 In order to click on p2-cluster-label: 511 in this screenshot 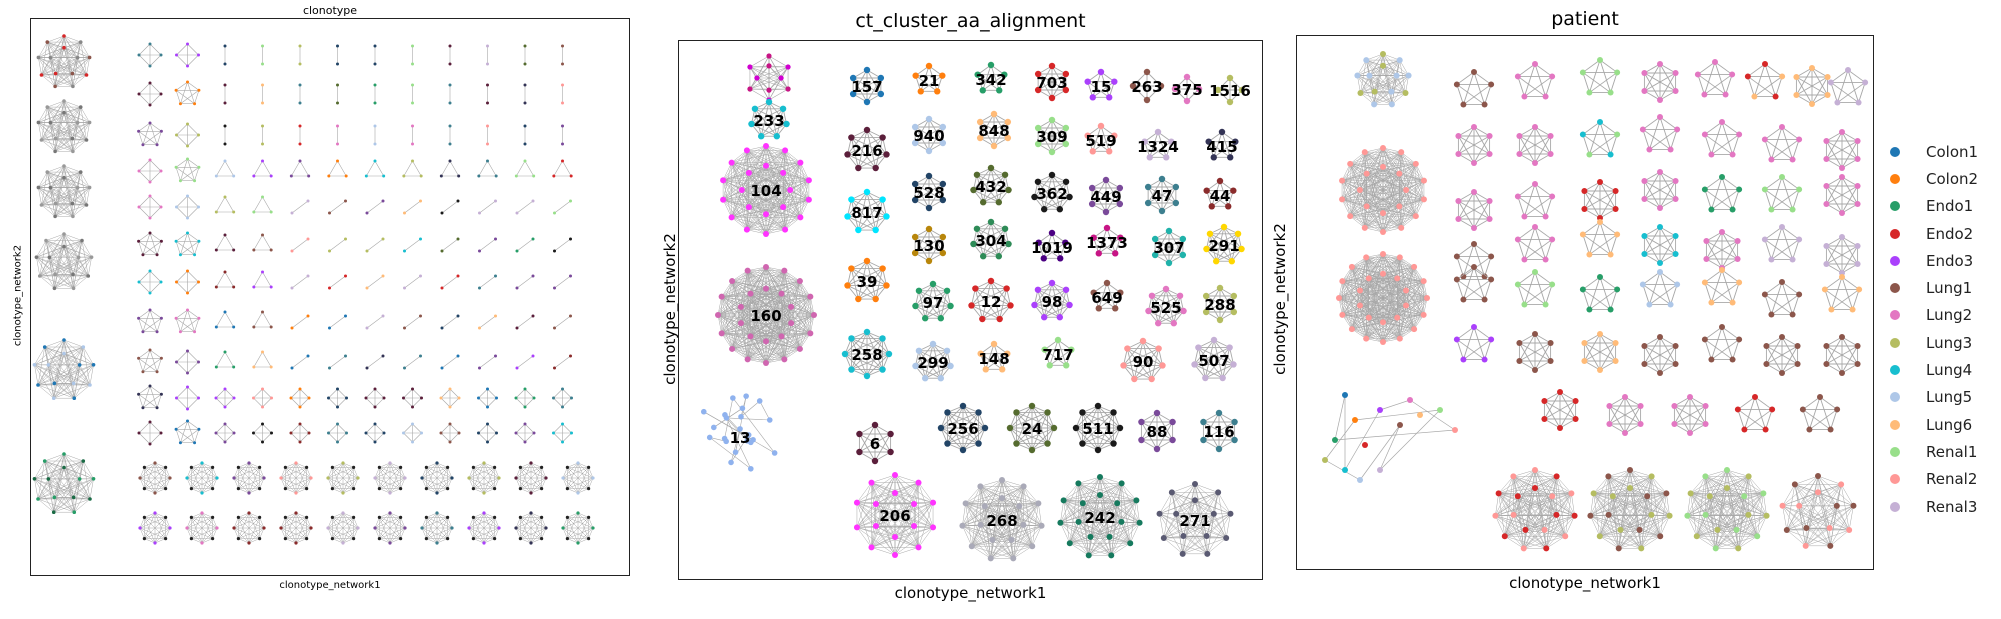, I will do `click(1097, 429)`.